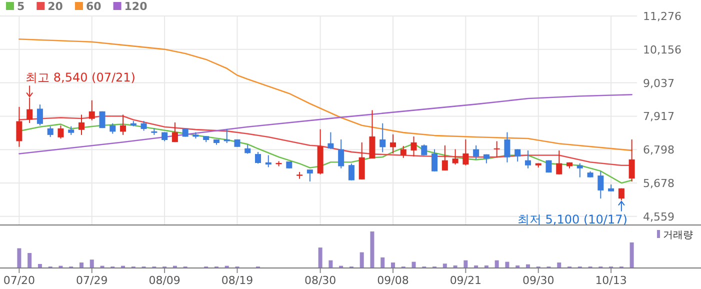  I want to click on legend: 거래량, so click(675, 235).